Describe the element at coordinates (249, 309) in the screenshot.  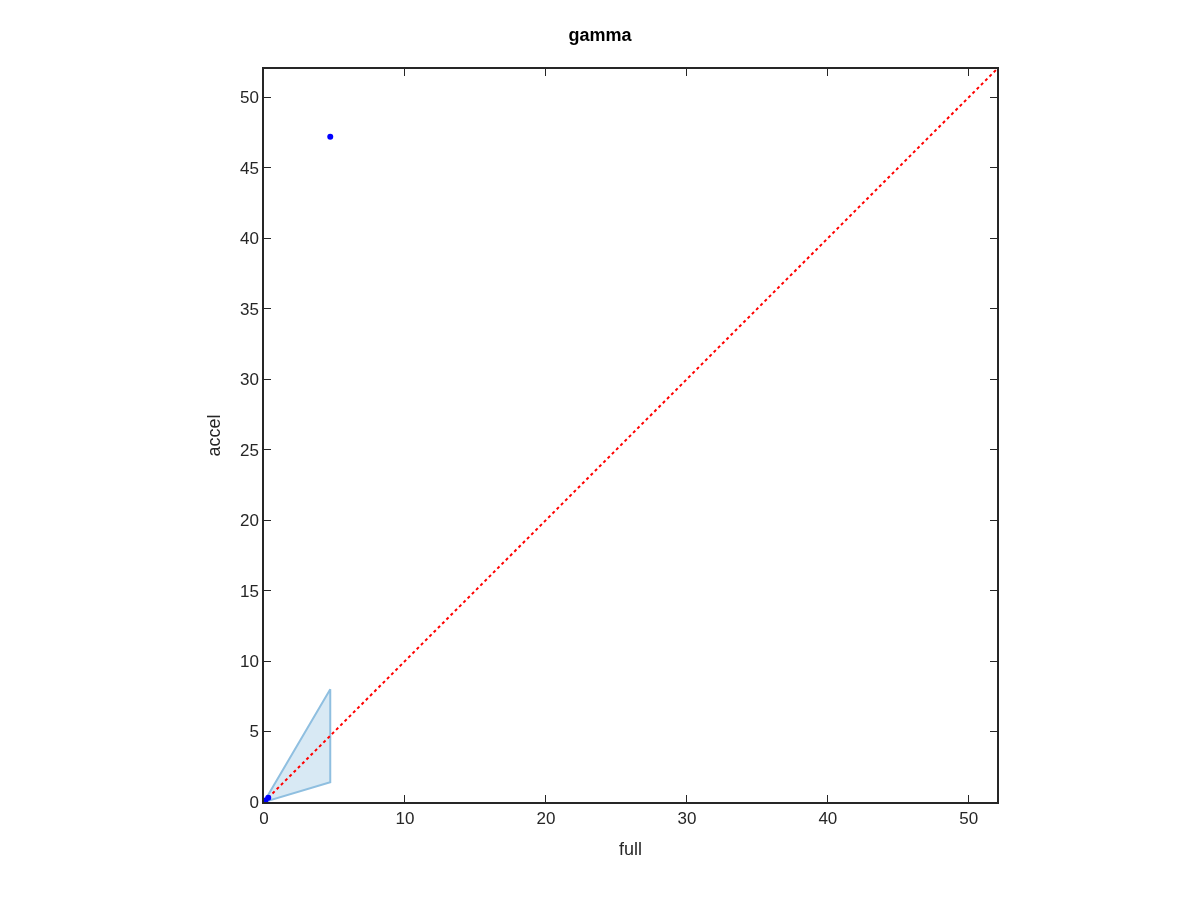
I see `y-tick-label: 35` at that location.